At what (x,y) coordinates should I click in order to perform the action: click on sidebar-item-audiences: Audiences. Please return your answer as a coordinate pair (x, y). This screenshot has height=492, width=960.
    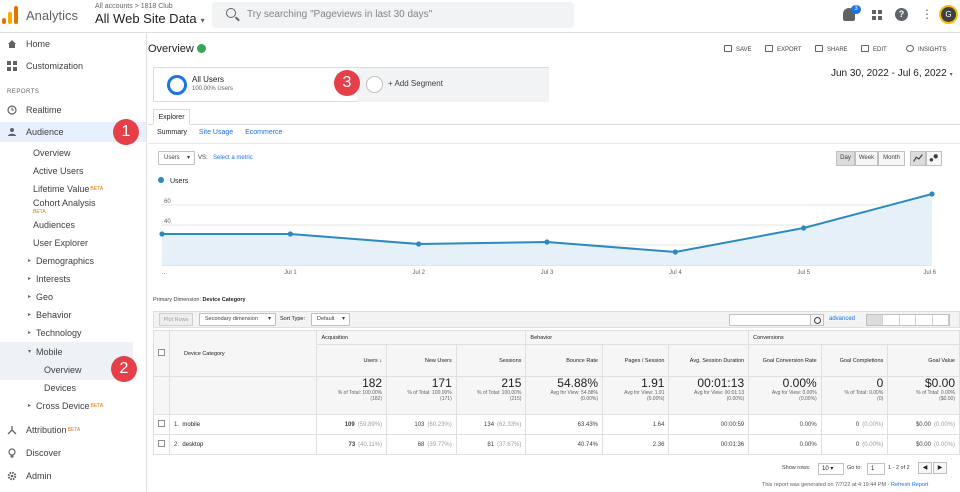
    Looking at the image, I should click on (73, 225).